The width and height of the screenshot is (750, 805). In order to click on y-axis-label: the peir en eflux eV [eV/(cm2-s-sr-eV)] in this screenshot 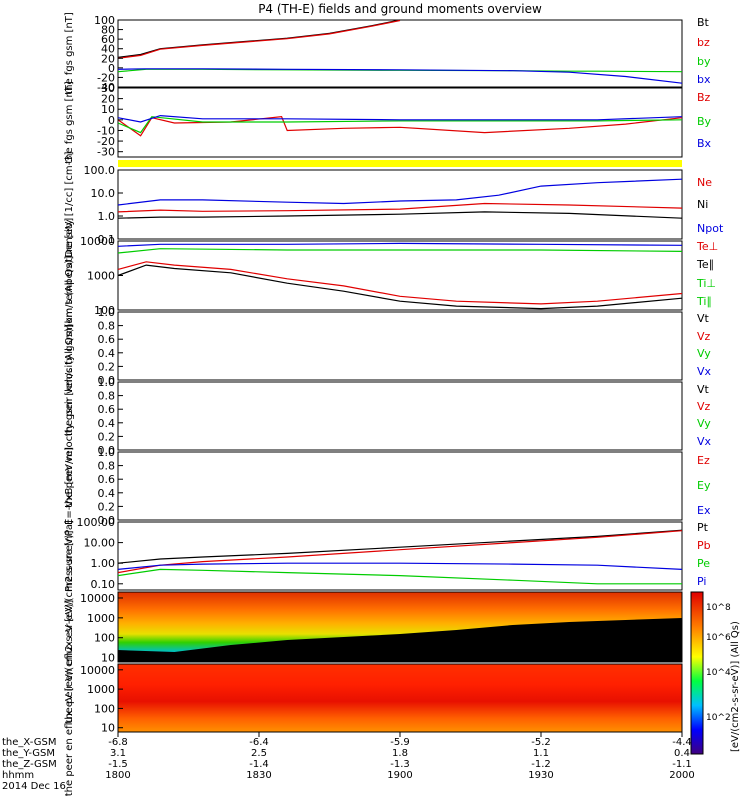, I will do `click(69, 626)`.